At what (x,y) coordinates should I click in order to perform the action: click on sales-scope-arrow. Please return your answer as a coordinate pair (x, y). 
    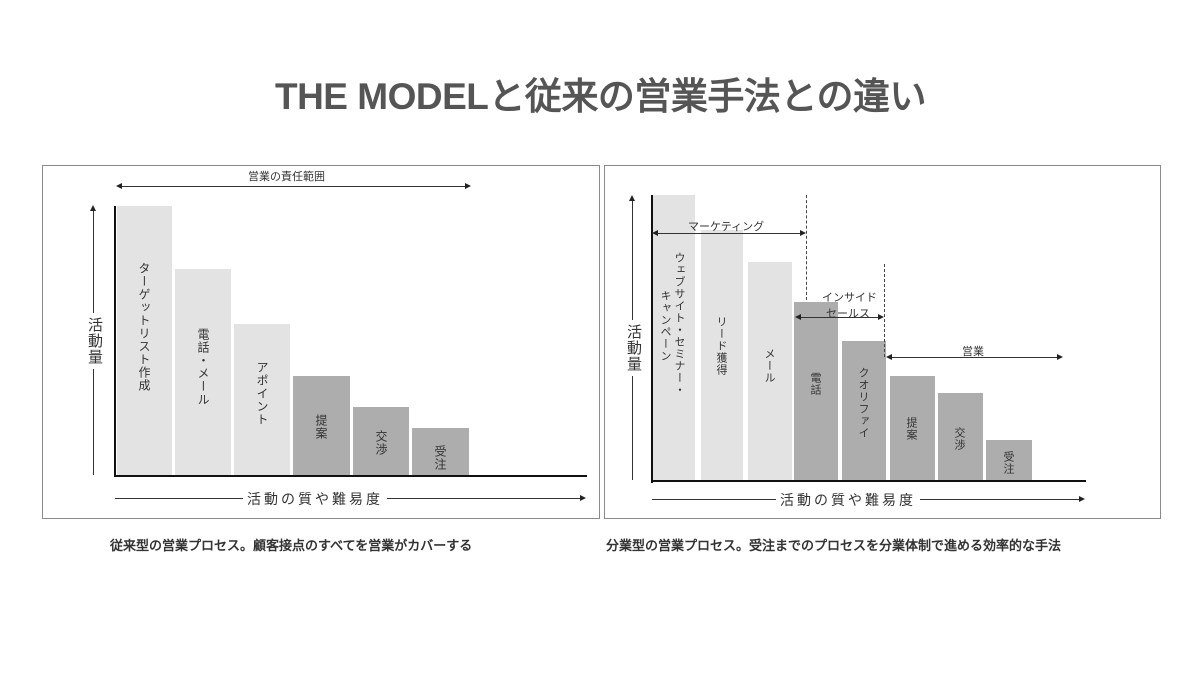
    Looking at the image, I should click on (293, 186).